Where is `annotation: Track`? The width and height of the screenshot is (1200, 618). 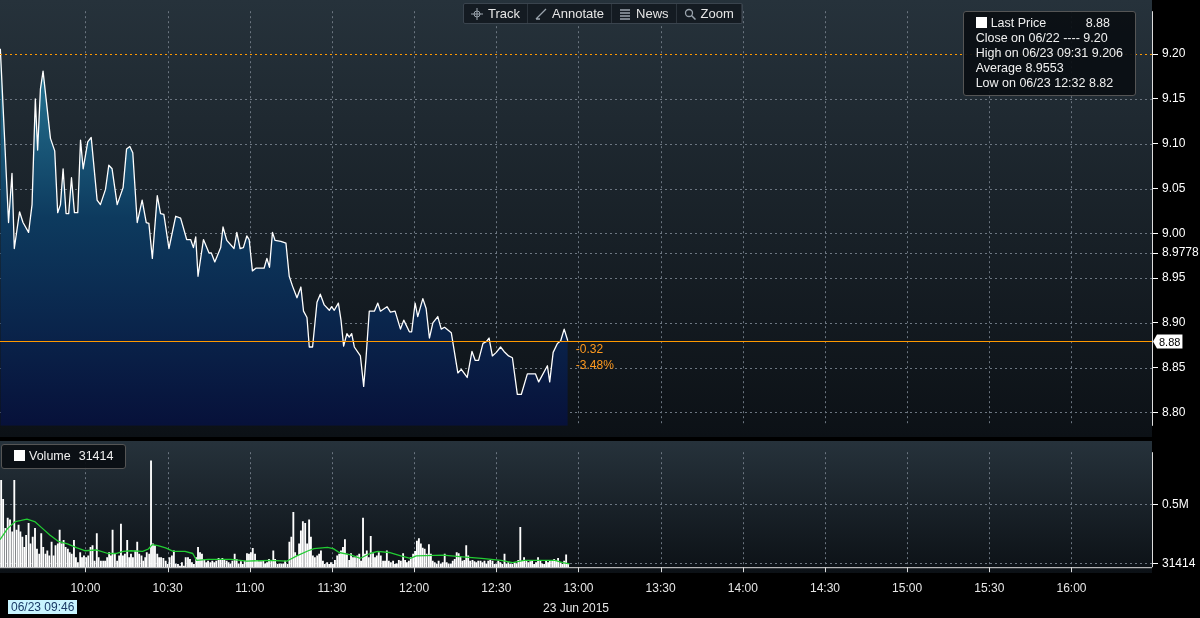 annotation: Track is located at coordinates (504, 13).